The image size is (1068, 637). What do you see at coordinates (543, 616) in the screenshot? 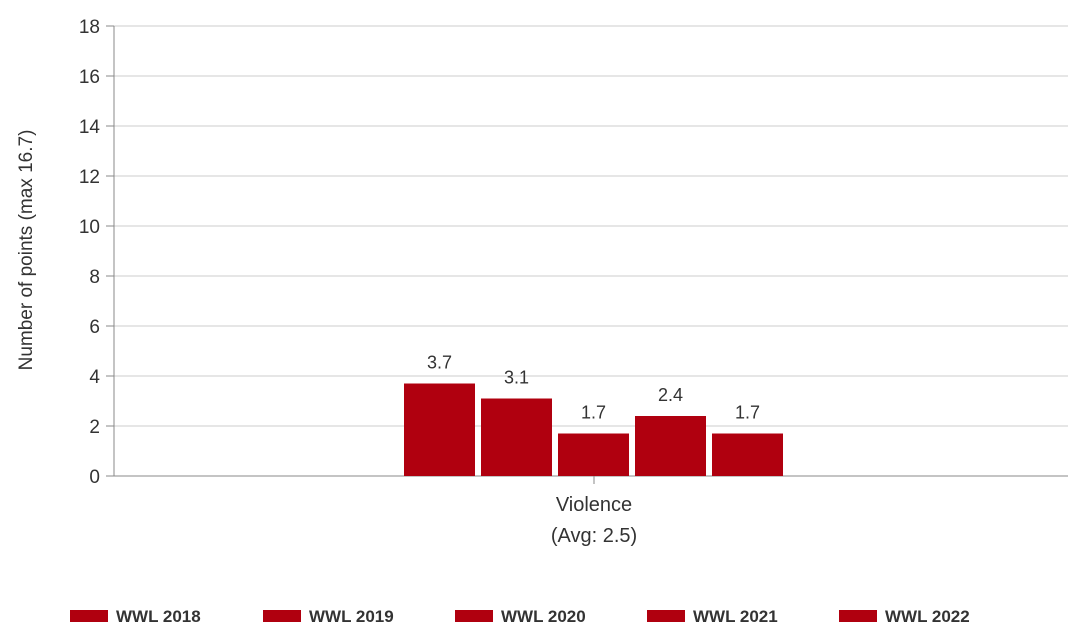
I see `legend-label: WWL 2020` at bounding box center [543, 616].